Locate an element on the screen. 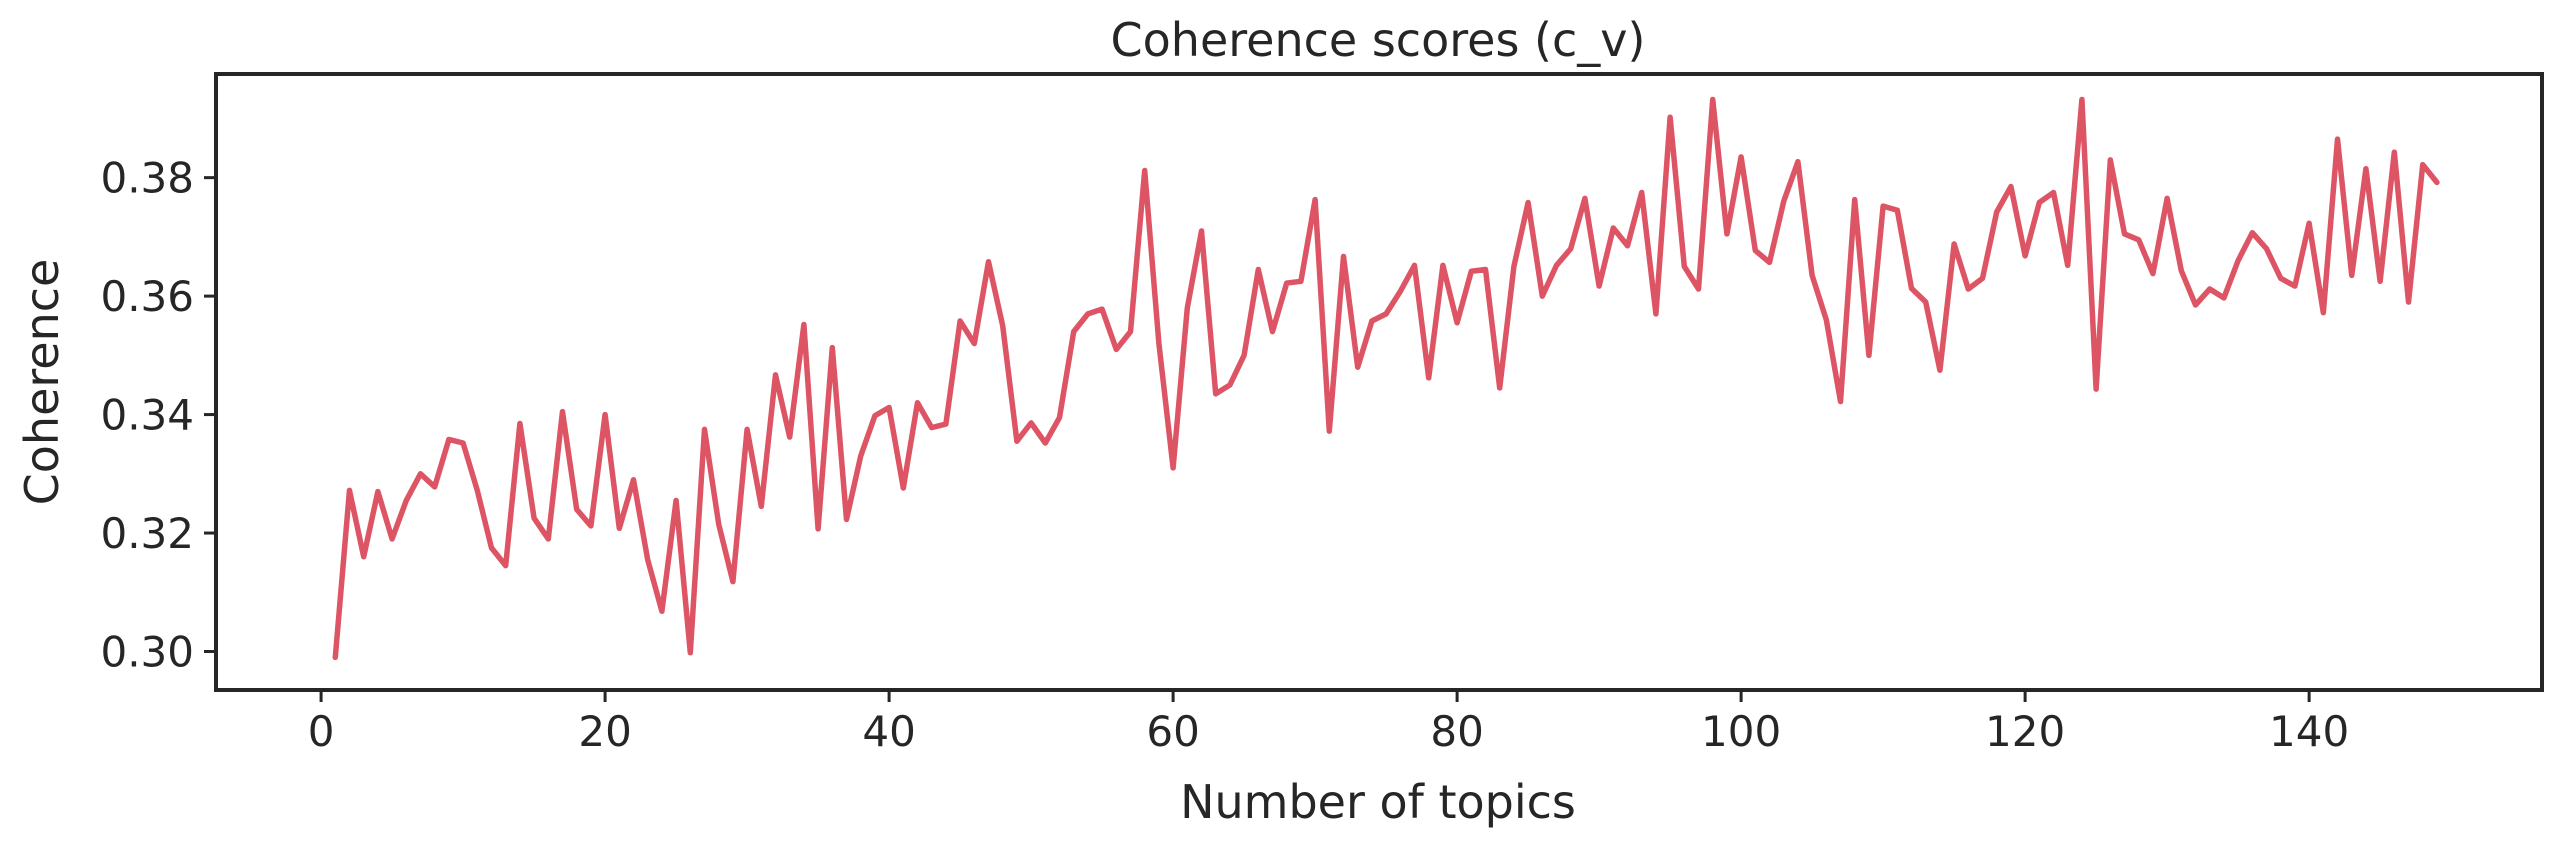 The height and width of the screenshot is (849, 2560). y-tick-label: 0.36 is located at coordinates (147, 296).